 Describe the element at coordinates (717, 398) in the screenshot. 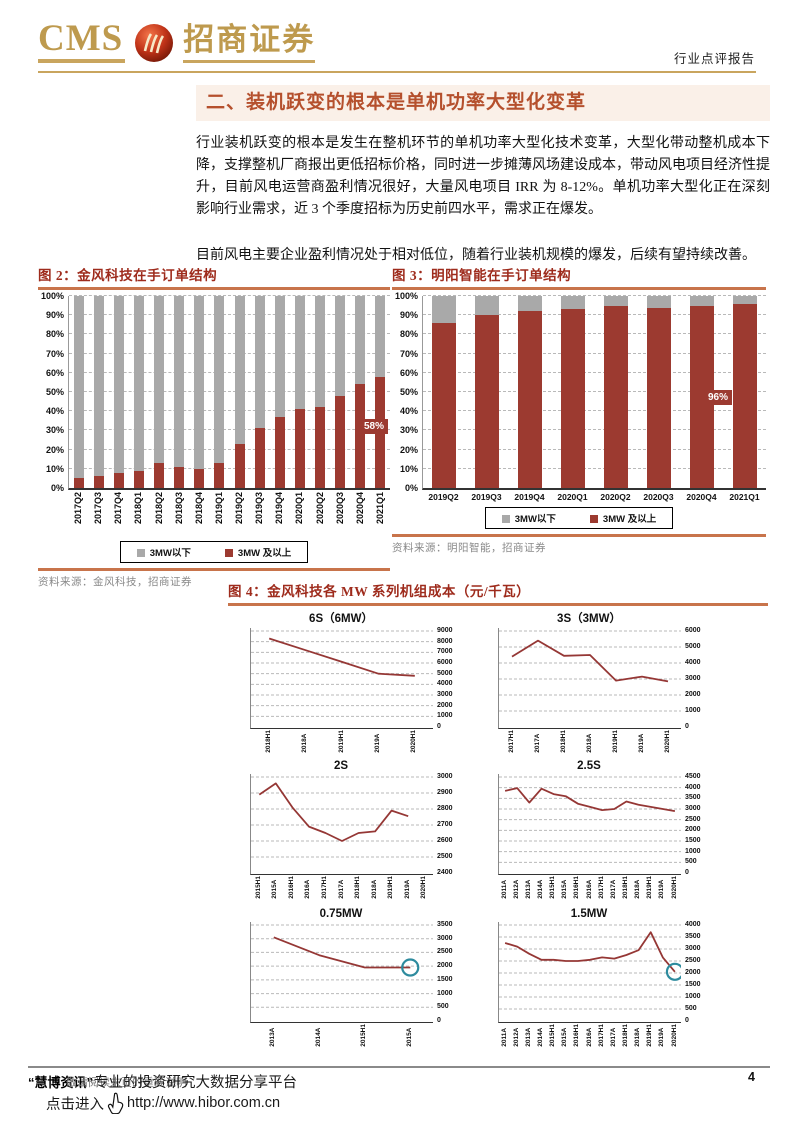

I see `data-callout: 96%` at that location.